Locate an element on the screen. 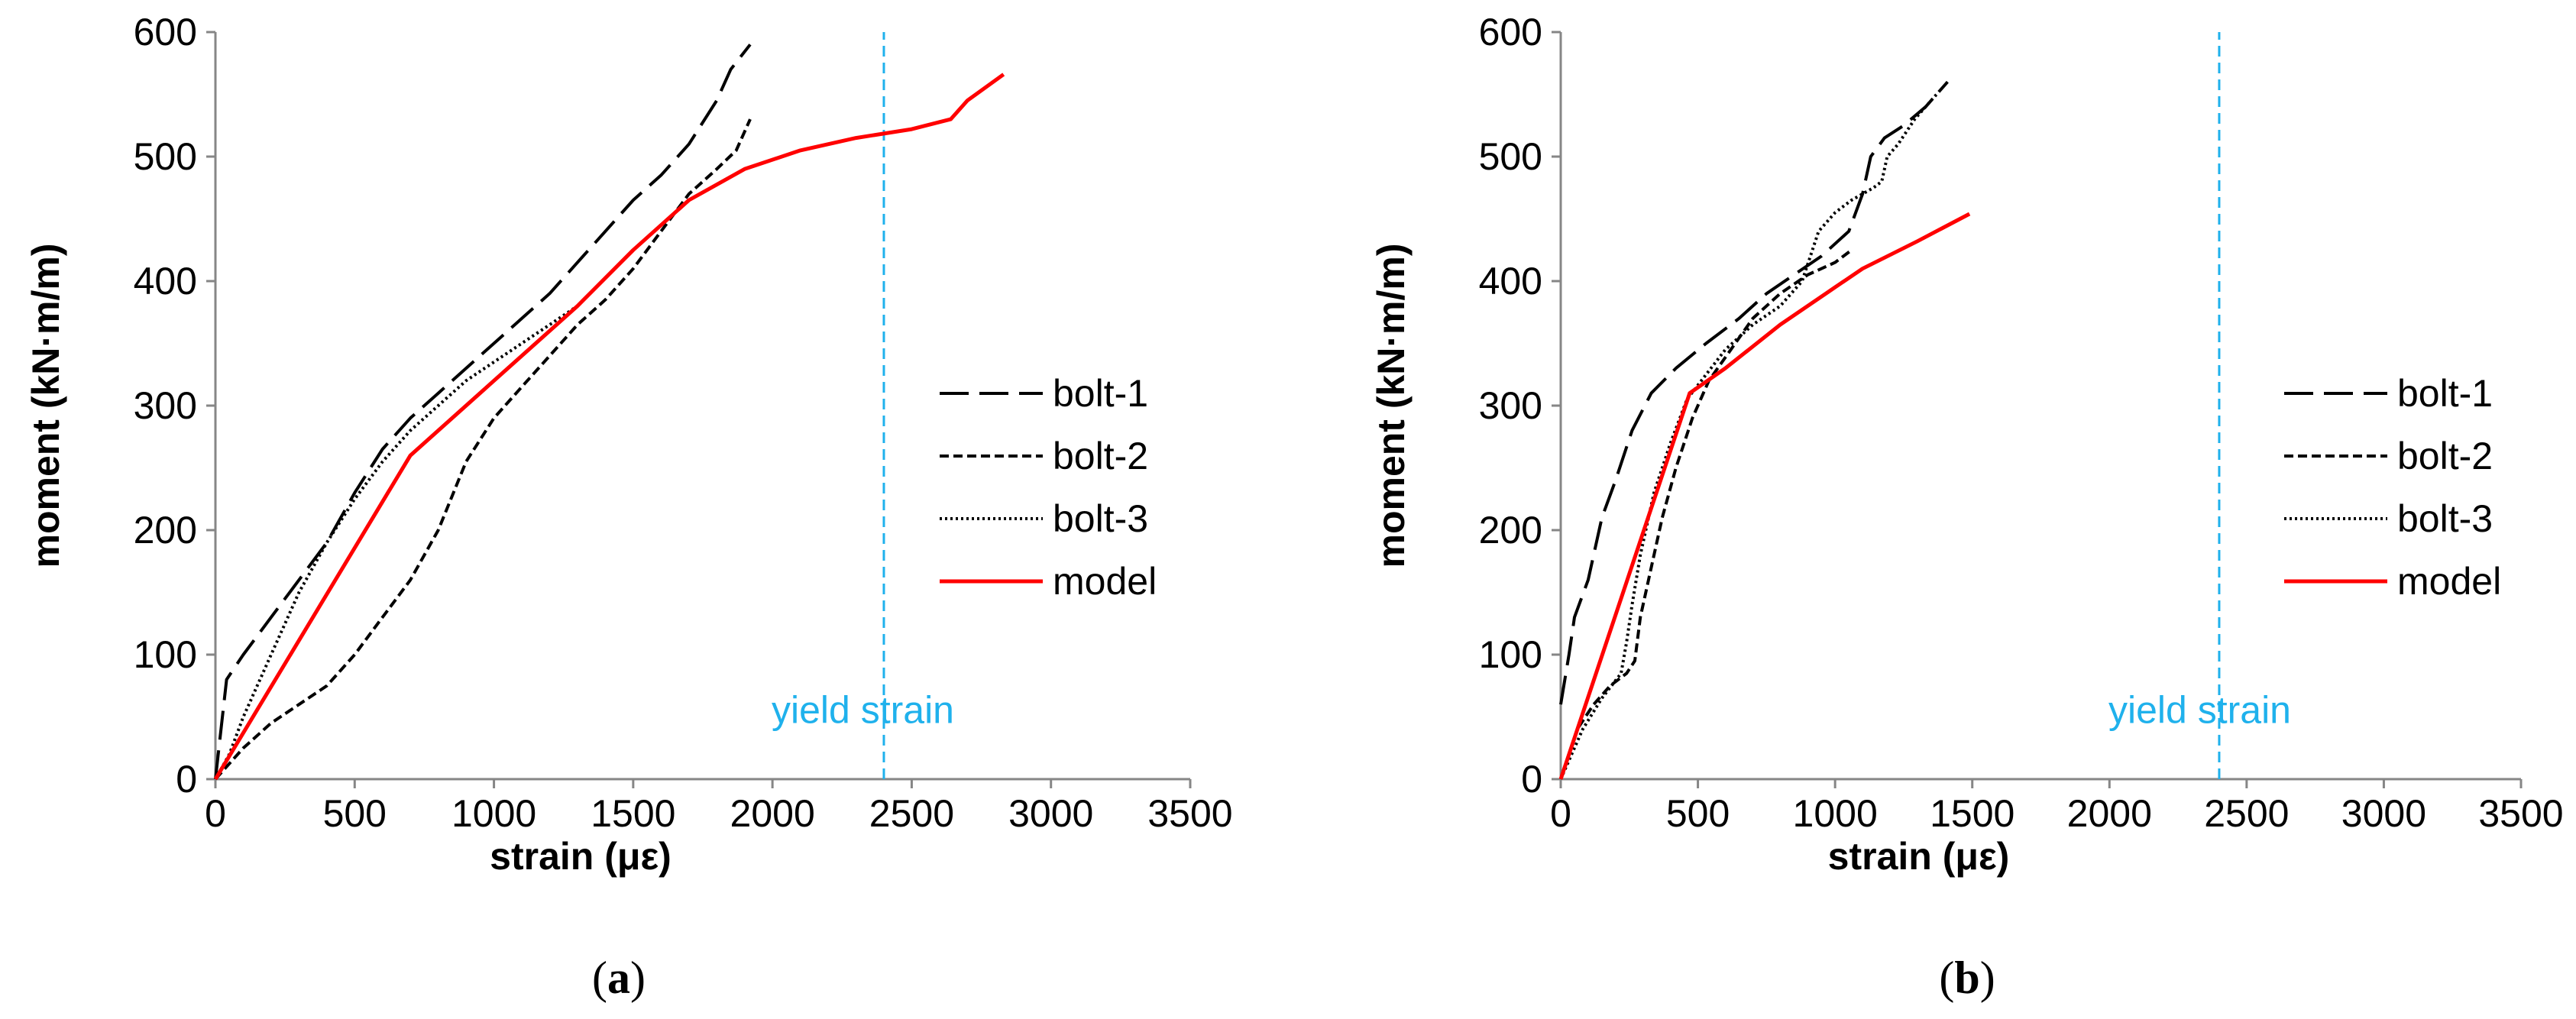 This screenshot has height=1019, width=2576. panel-caption: (b) is located at coordinates (1967, 978).